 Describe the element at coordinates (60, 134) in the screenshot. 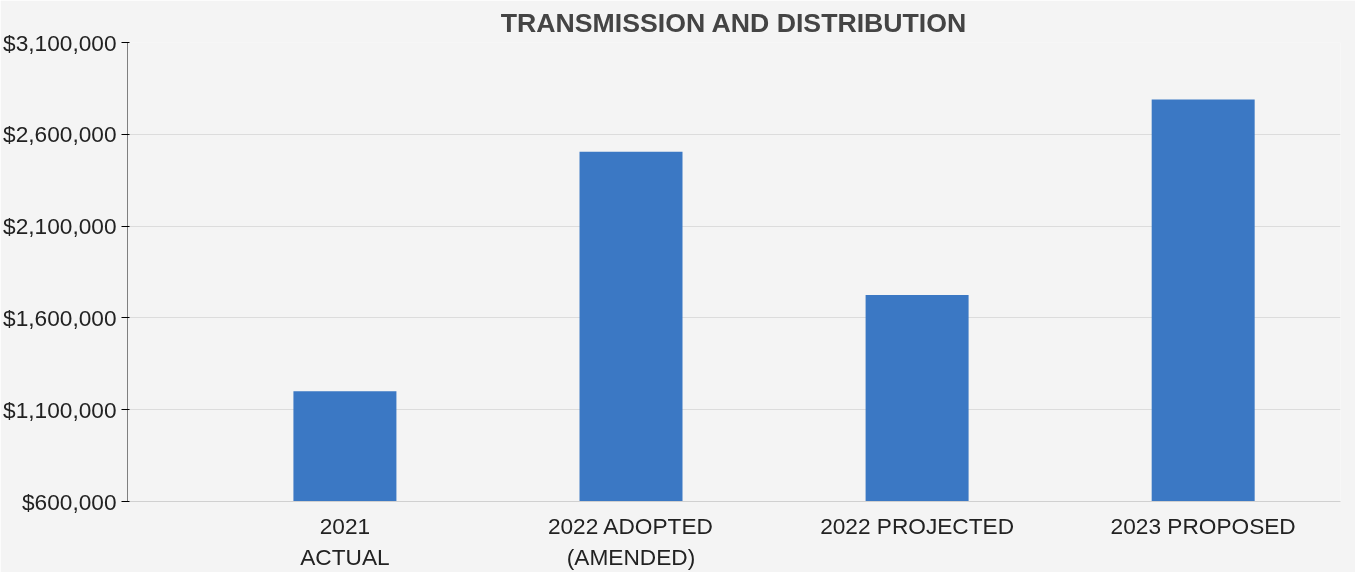

I see `y-tick-label: $2,600,000` at that location.